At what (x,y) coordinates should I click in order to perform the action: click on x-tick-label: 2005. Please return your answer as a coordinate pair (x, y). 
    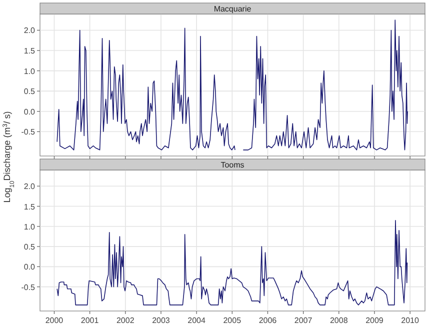
    Looking at the image, I should click on (232, 320).